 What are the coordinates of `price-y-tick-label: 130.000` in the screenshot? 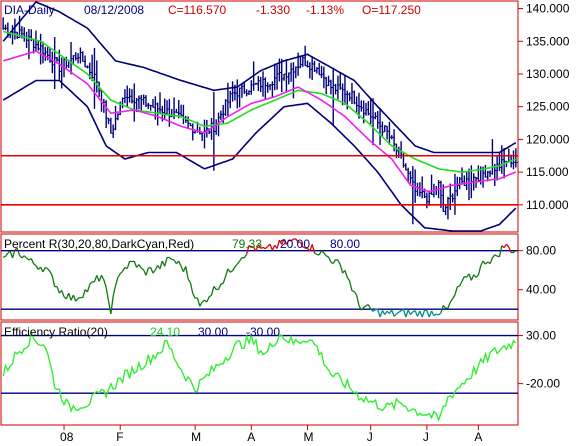 It's located at (548, 74).